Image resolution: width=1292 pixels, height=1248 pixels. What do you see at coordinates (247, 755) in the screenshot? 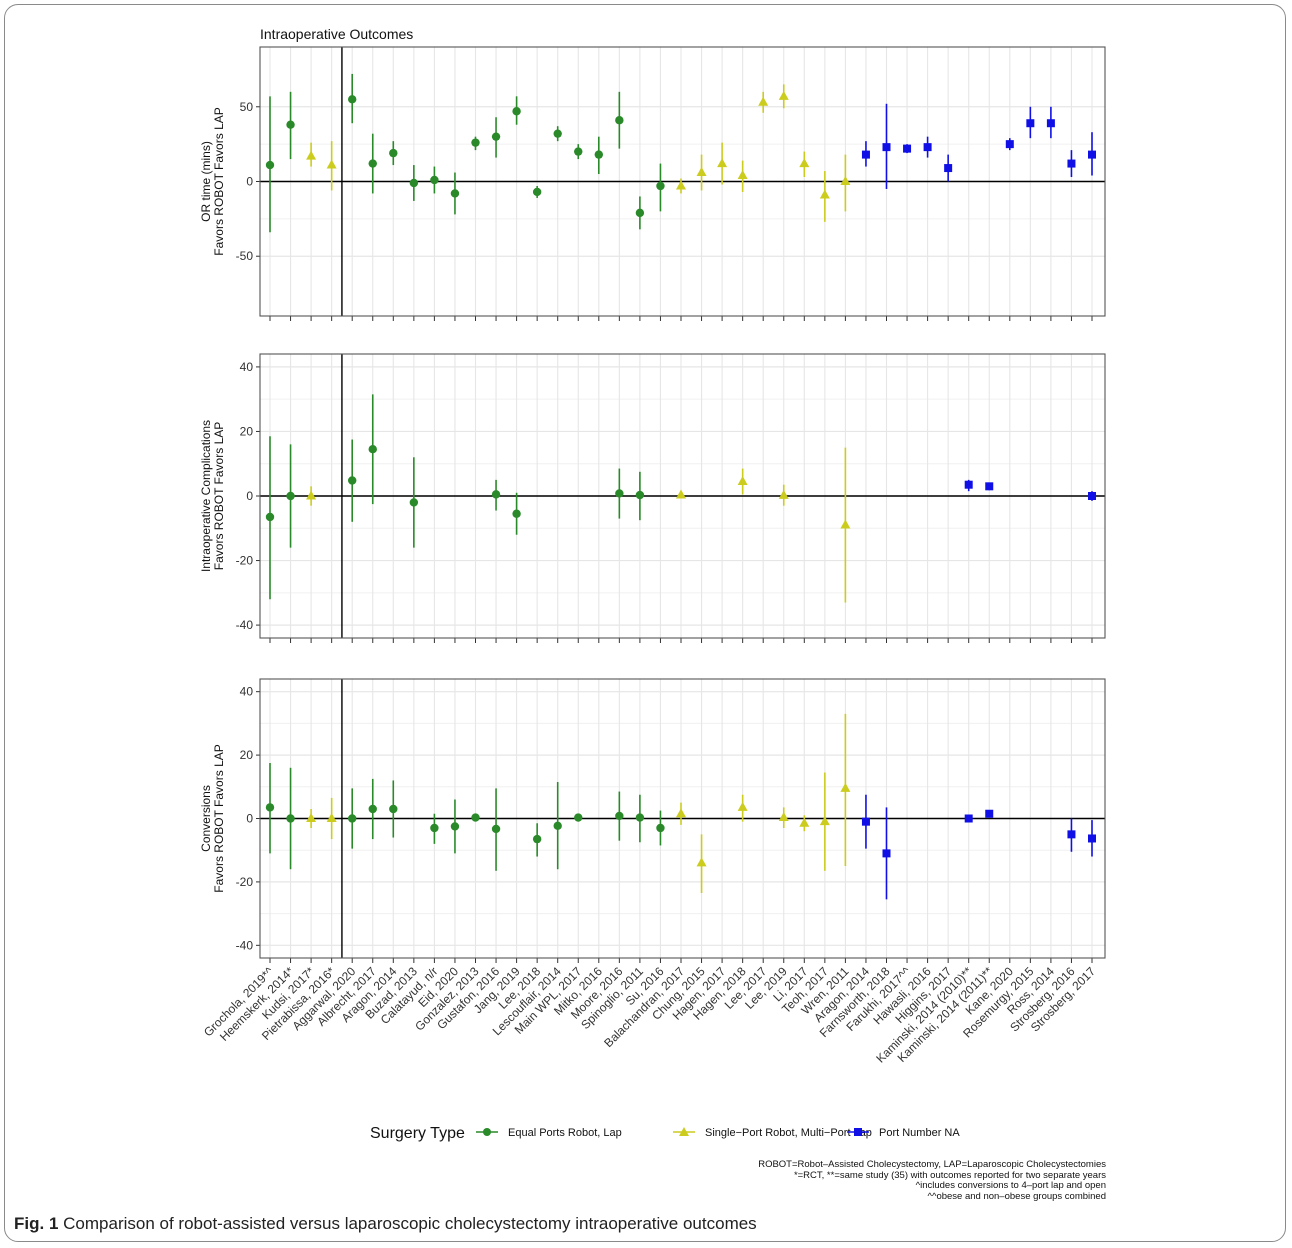
I see `y-tick-label: 20` at bounding box center [247, 755].